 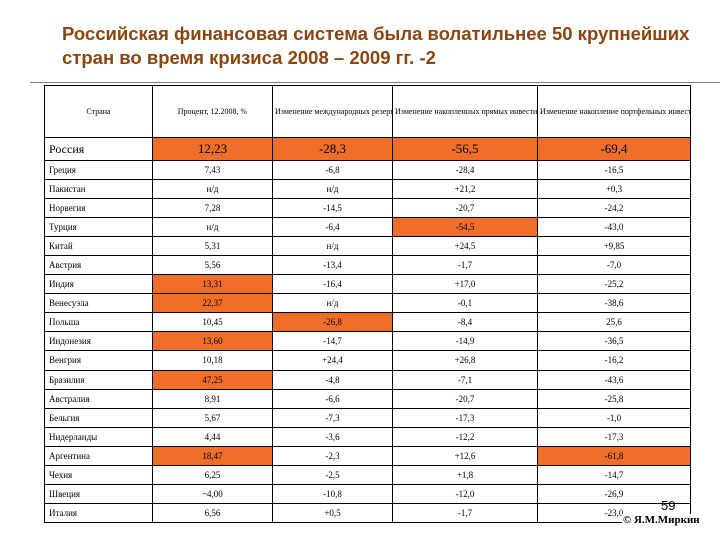 I want to click on value-cell: 5,56, so click(x=212, y=265).